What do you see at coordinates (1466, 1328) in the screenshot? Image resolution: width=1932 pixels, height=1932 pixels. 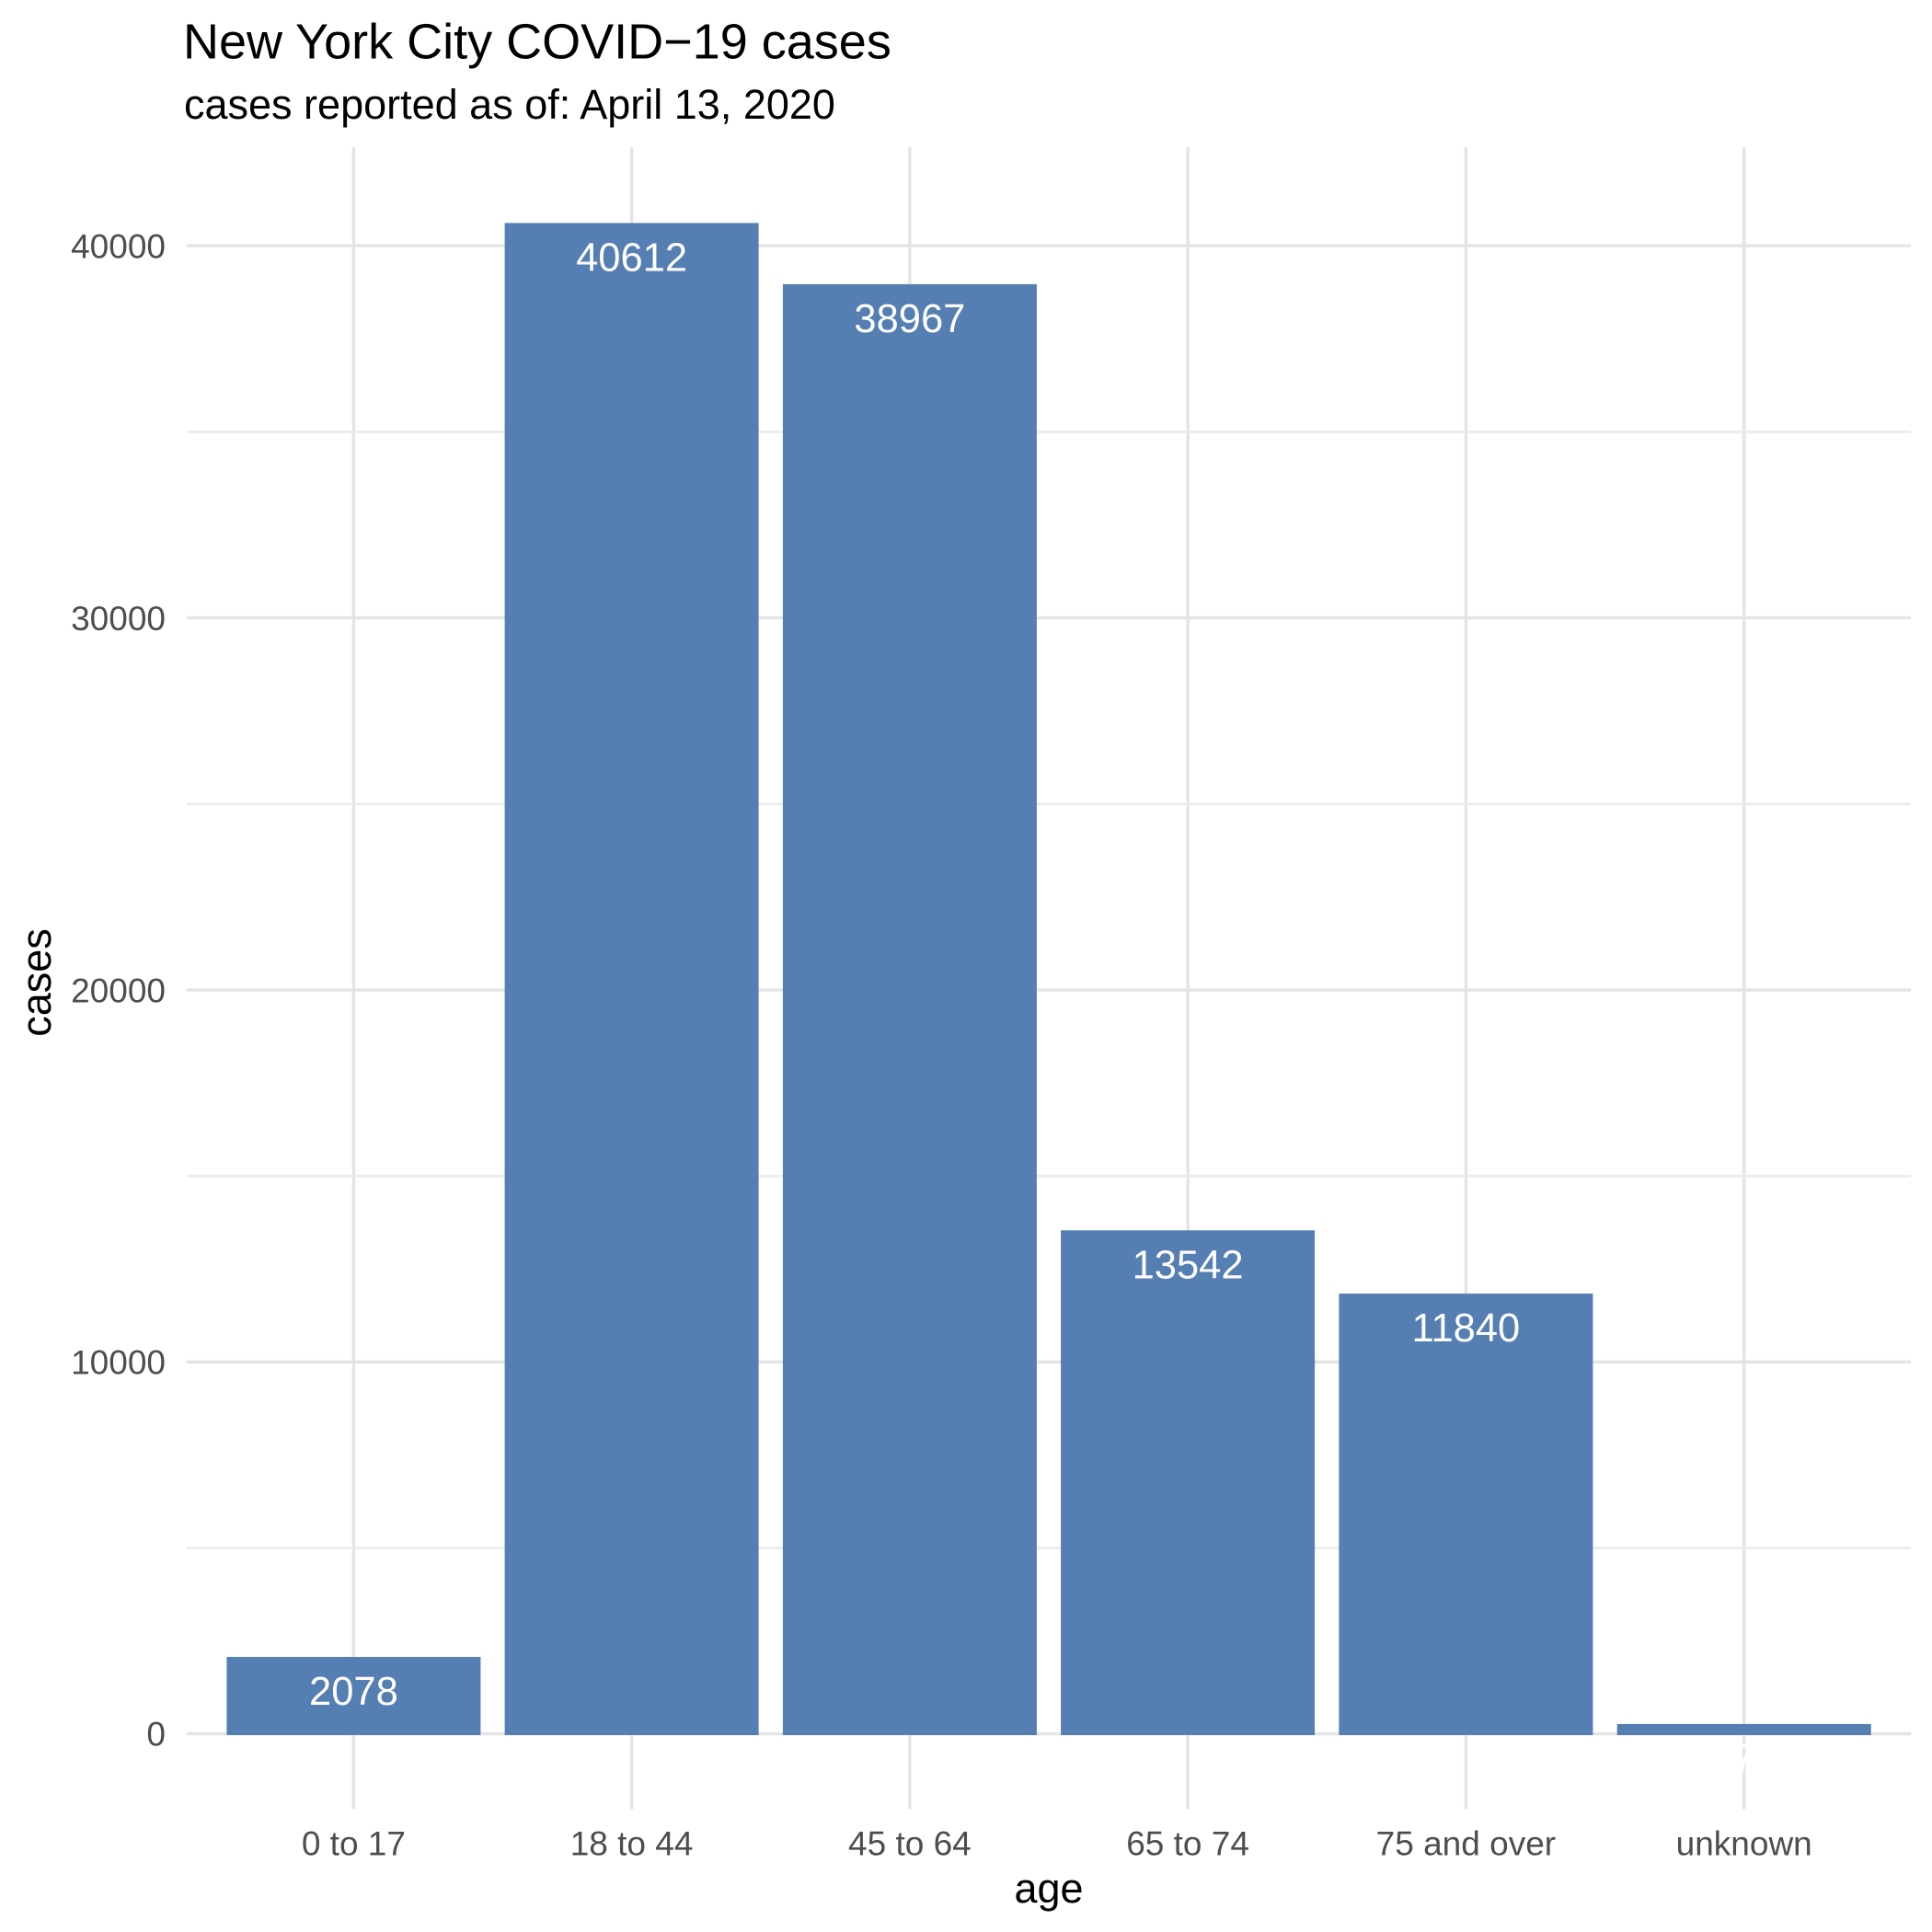 I see `svg-text: 11840` at bounding box center [1466, 1328].